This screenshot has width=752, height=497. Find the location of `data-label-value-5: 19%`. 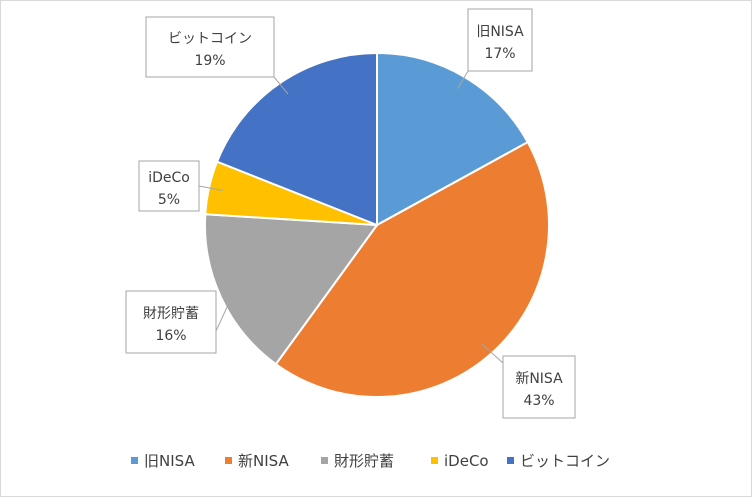

data-label-value-5: 19% is located at coordinates (209, 61).